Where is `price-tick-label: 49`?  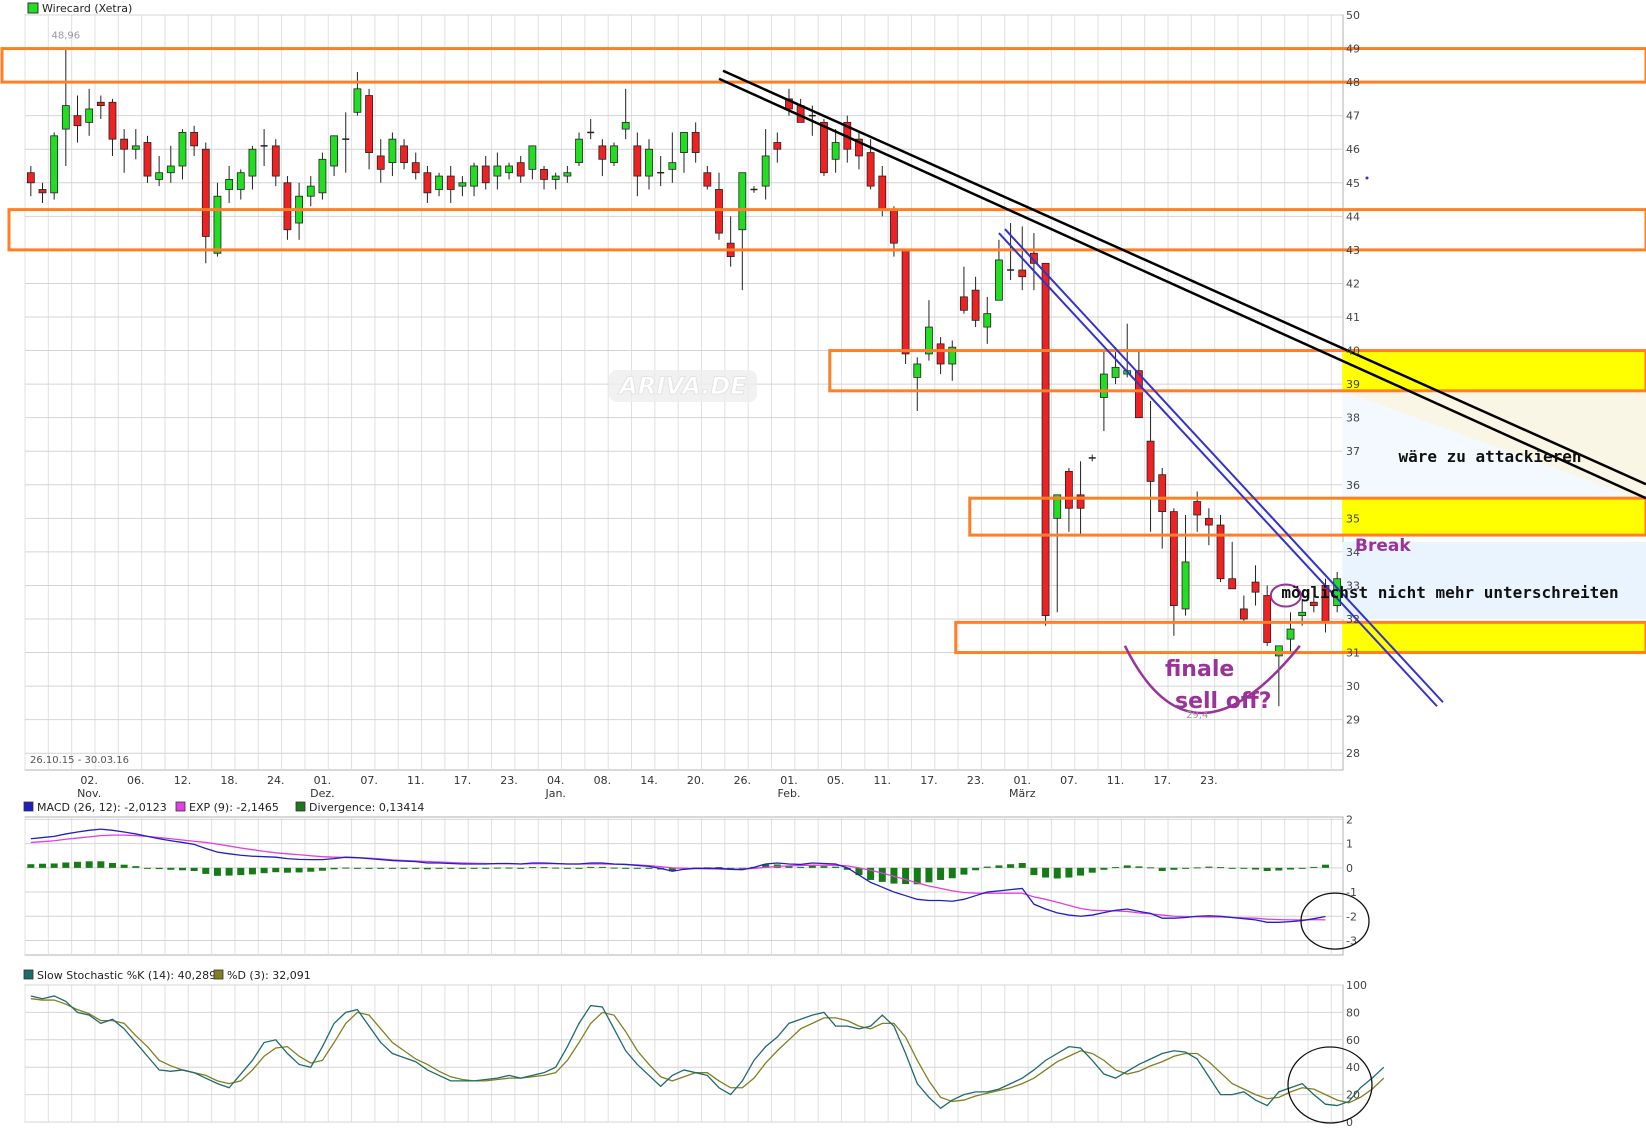
price-tick-label: 49 is located at coordinates (1353, 49).